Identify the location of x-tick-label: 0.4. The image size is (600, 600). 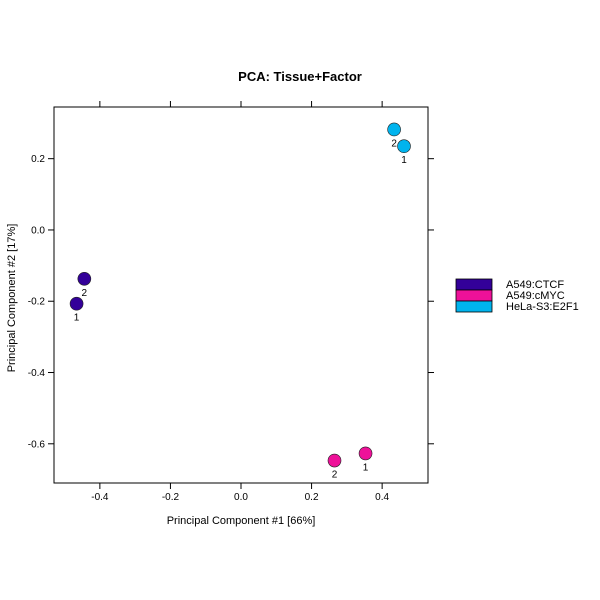
(382, 497).